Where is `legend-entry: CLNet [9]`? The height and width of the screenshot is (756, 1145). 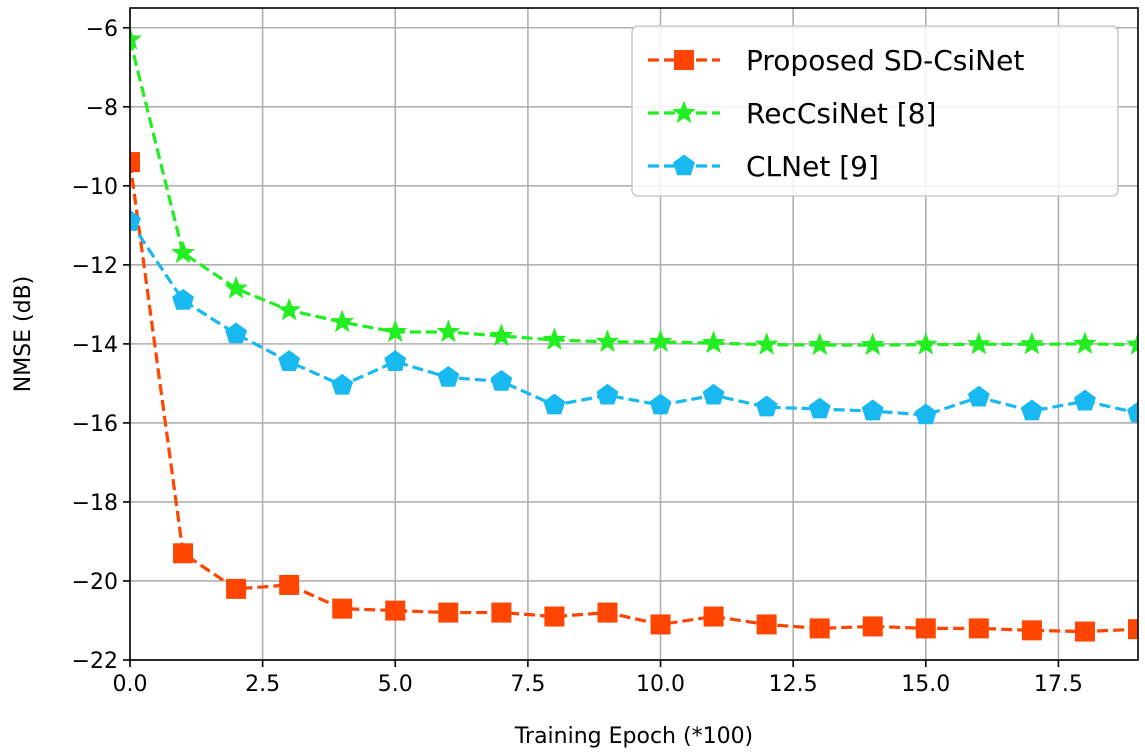 legend-entry: CLNet [9] is located at coordinates (763, 166).